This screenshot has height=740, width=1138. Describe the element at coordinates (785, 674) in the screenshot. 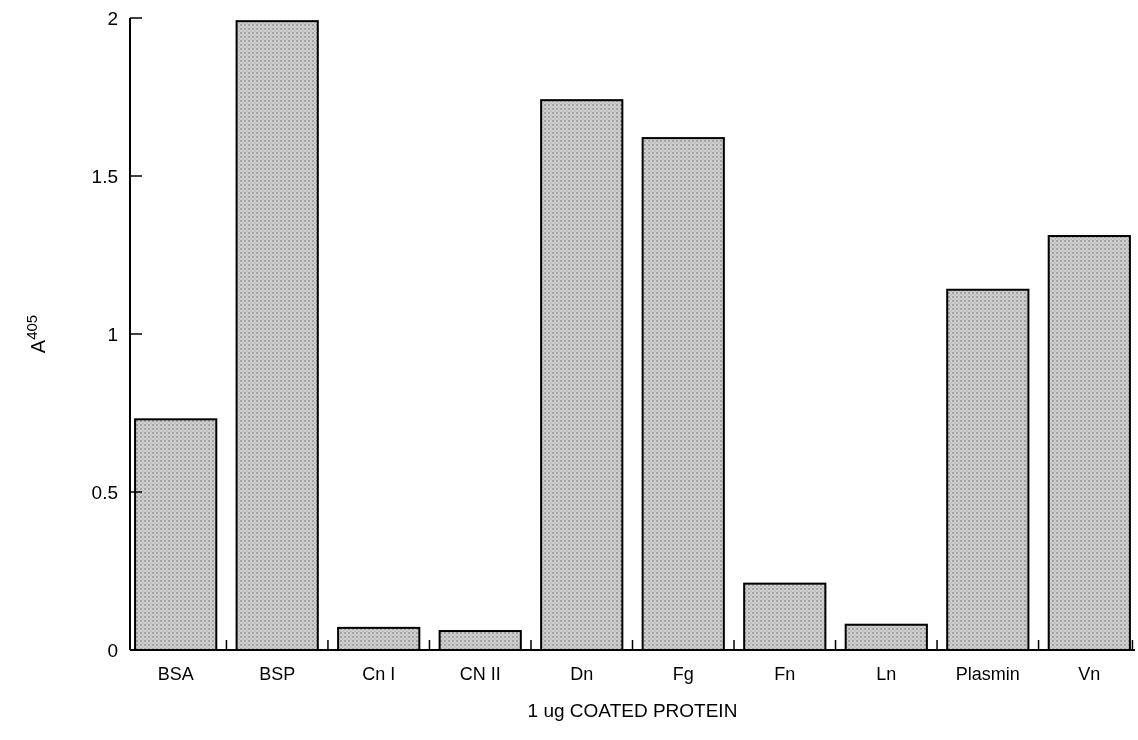

I see `x-tick-label: Fn` at that location.